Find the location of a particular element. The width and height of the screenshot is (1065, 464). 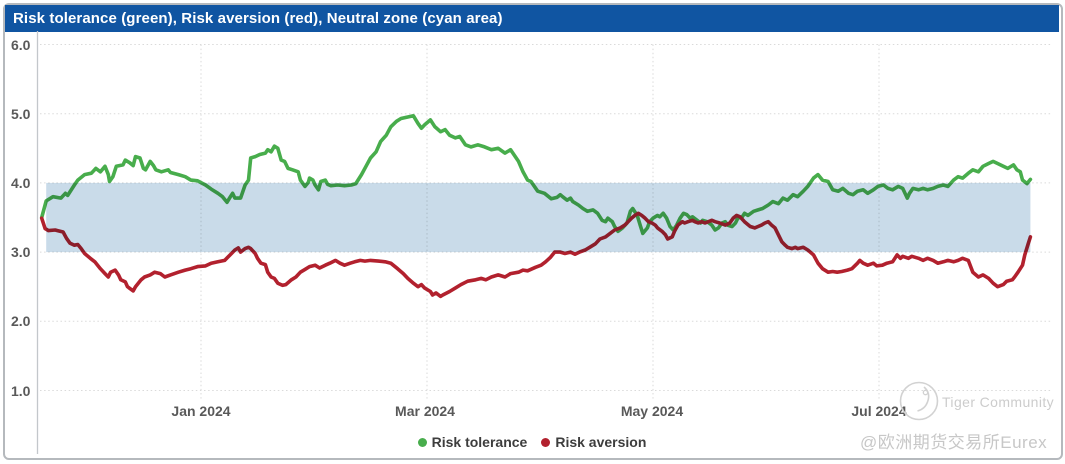

legend-item-risk-tolerance: Risk tolerance is located at coordinates (472, 442).